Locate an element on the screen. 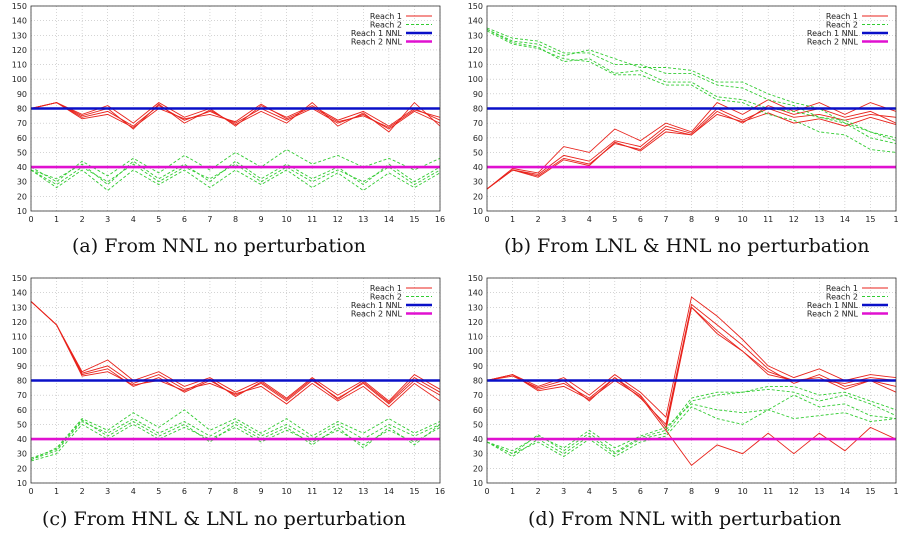 Image resolution: width=901 pixels, height=544 pixels. y-tick-label: 60 is located at coordinates (478, 138).